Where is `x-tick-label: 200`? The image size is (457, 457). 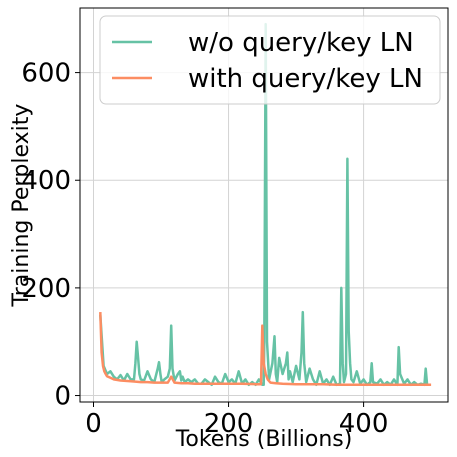
x-tick-label: 200 is located at coordinates (229, 424).